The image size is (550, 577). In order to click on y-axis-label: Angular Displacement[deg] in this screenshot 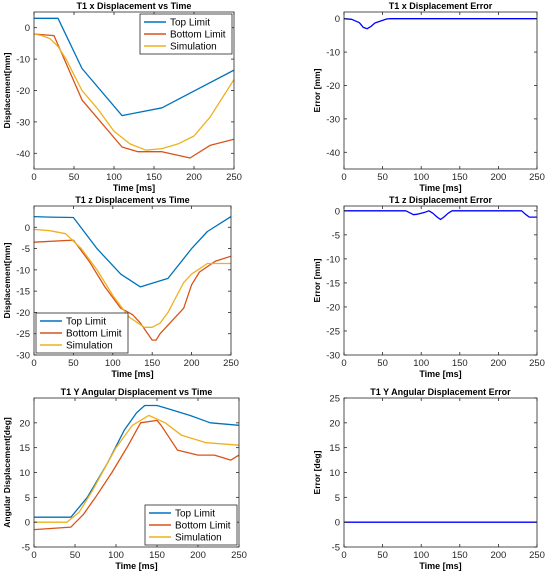, I will do `click(7, 472)`.